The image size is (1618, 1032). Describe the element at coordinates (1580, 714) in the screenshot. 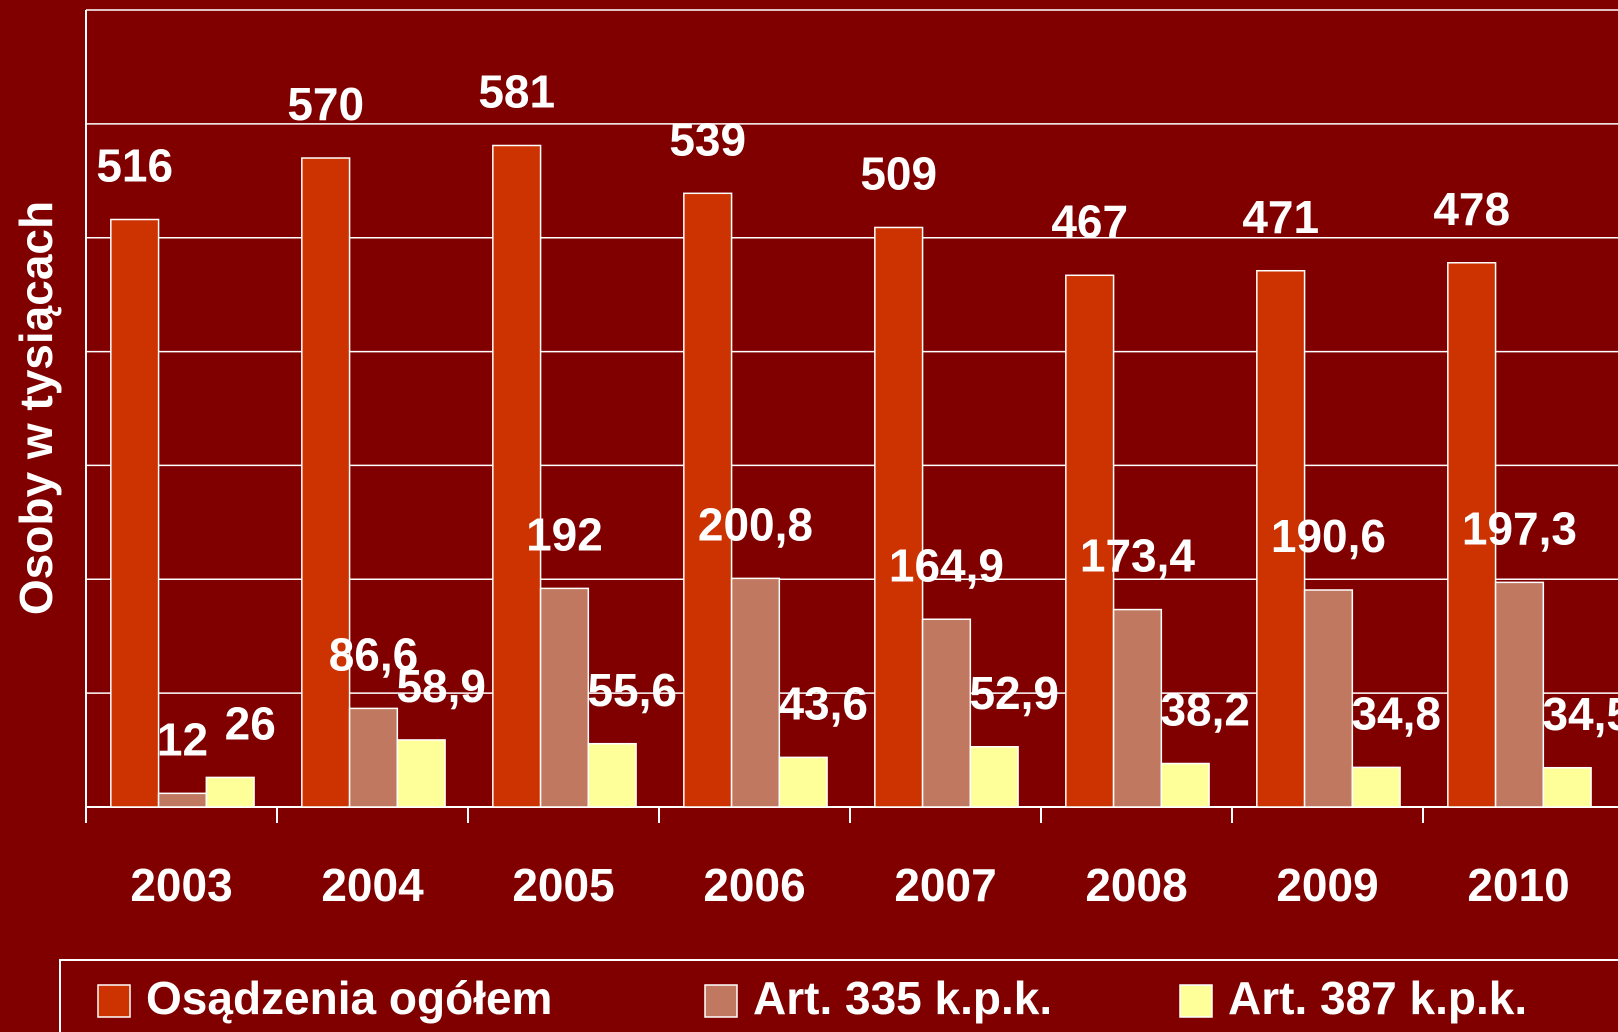

I see `data-label: 34,5` at that location.